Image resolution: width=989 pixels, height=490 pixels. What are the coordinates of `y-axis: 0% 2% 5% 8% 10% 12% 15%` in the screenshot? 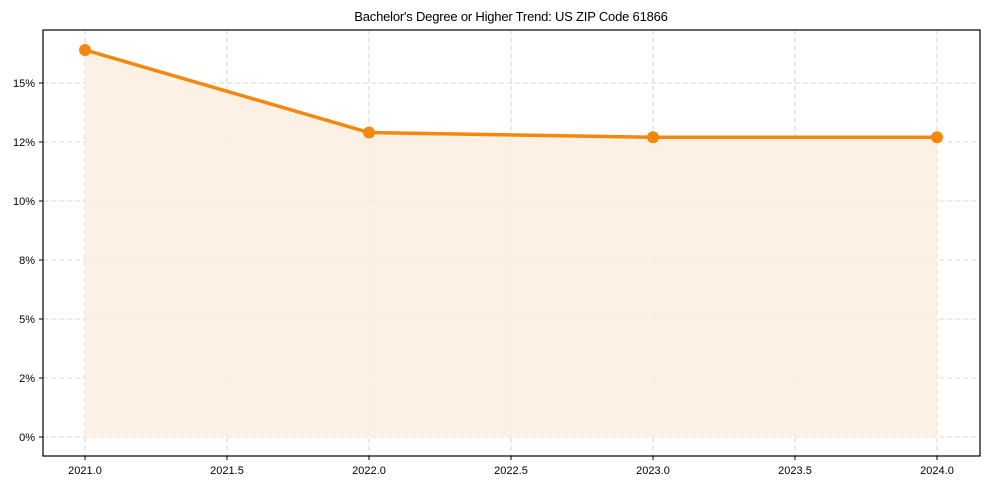 It's located at (28, 261).